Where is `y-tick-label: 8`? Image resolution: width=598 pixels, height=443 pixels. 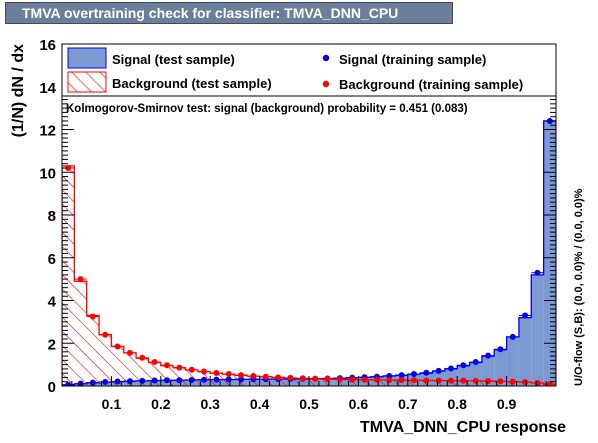 y-tick-label: 8 is located at coordinates (52, 216).